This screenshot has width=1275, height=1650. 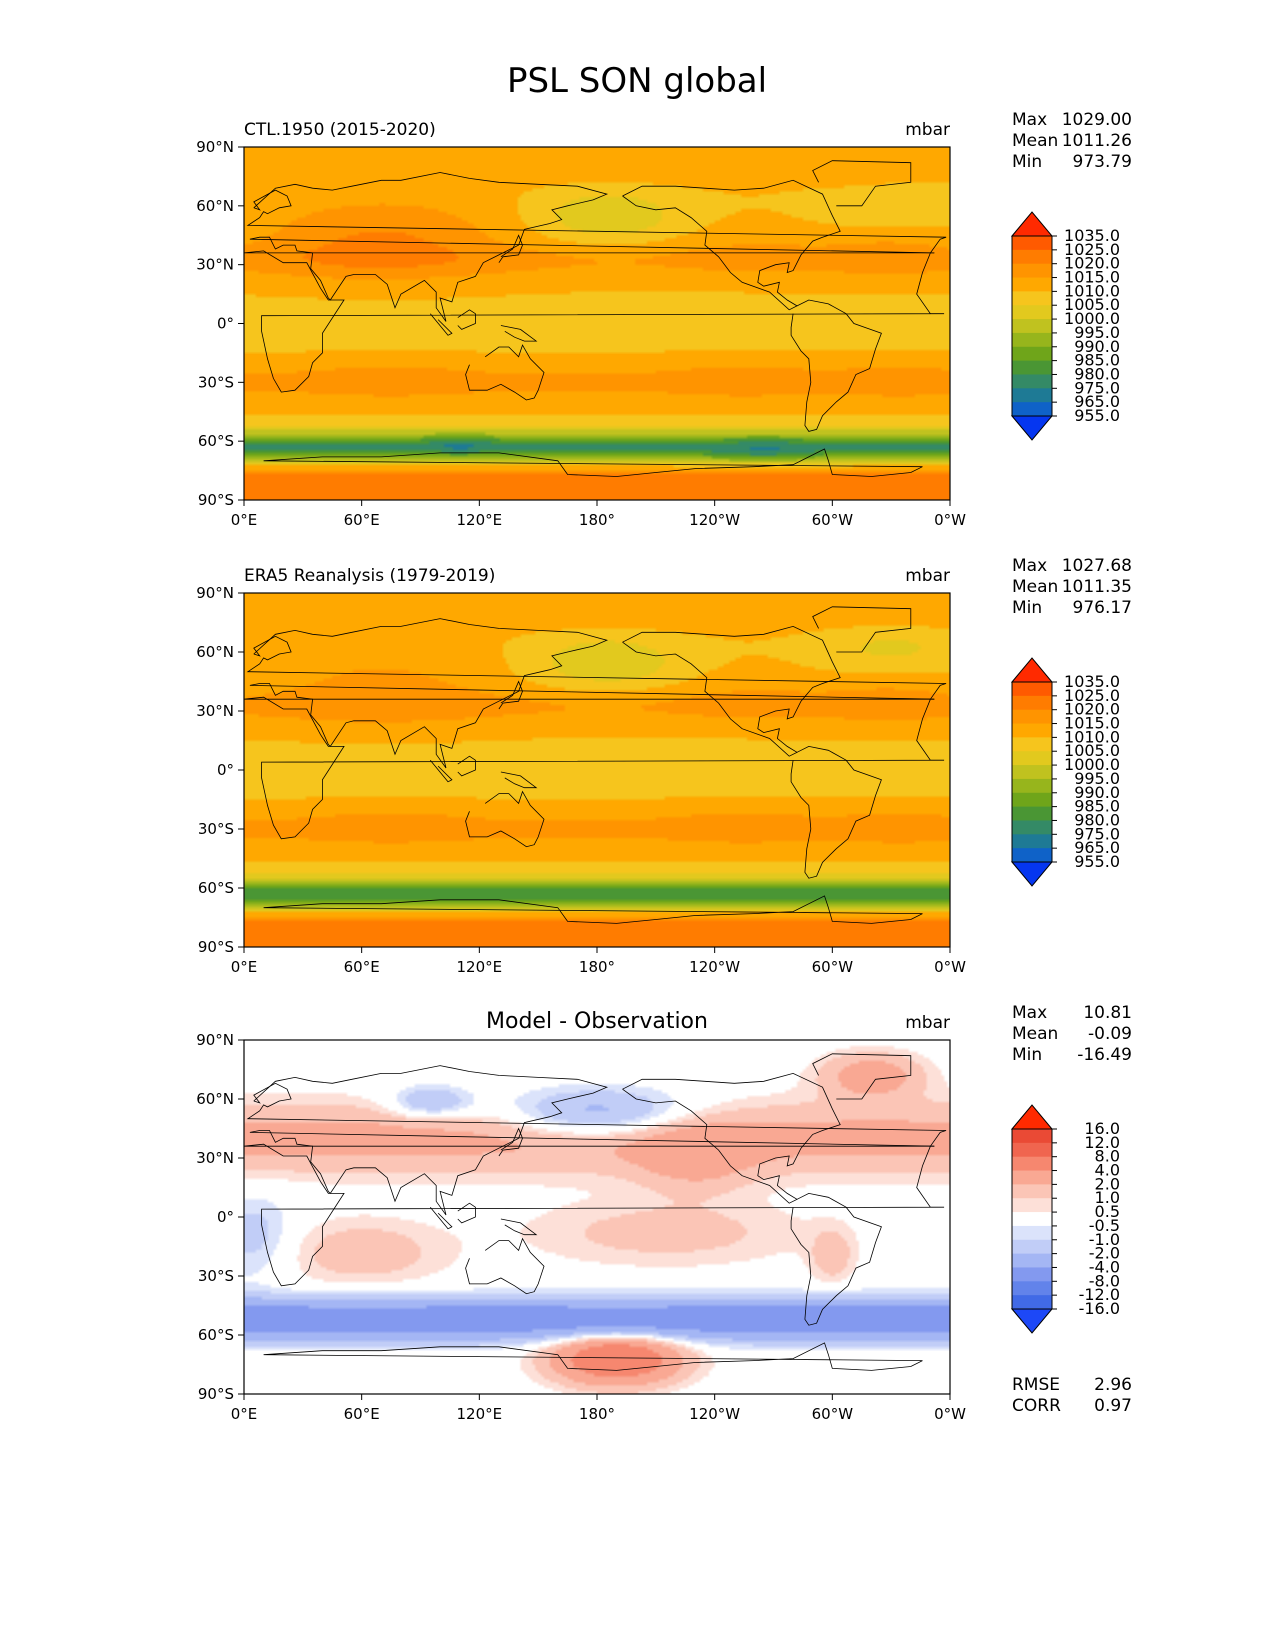 I want to click on stat-value-min: 976.17, so click(x=1102, y=608).